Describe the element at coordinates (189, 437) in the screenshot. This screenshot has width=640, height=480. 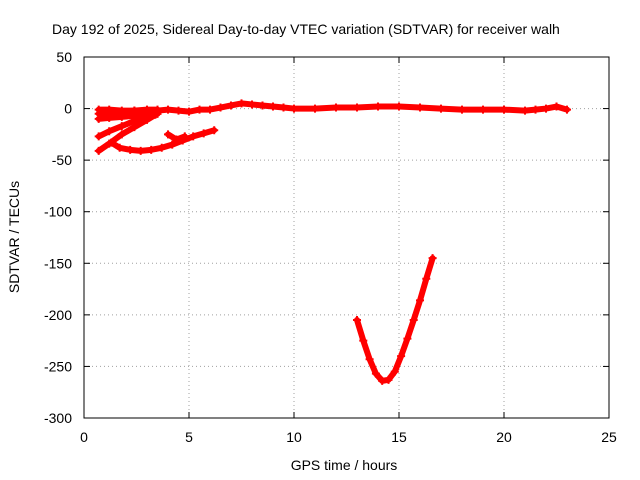
I see `x-tick-label: 5` at that location.